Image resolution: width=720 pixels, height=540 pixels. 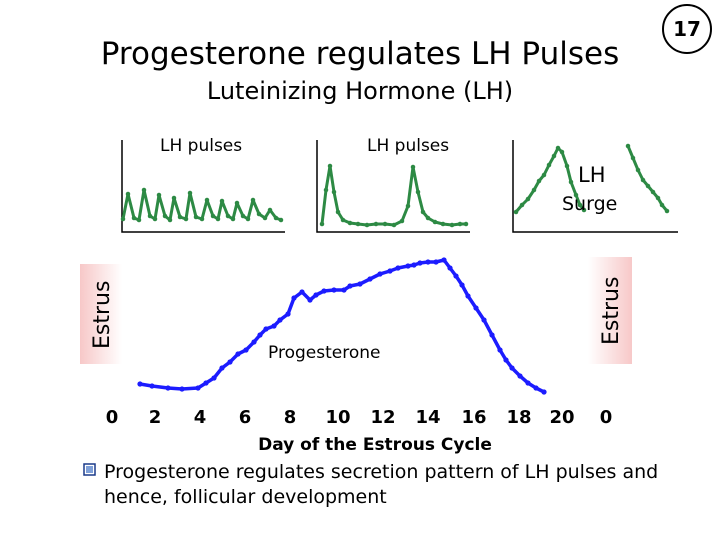 What do you see at coordinates (606, 417) in the screenshot?
I see `x-tick-label: 0` at bounding box center [606, 417].